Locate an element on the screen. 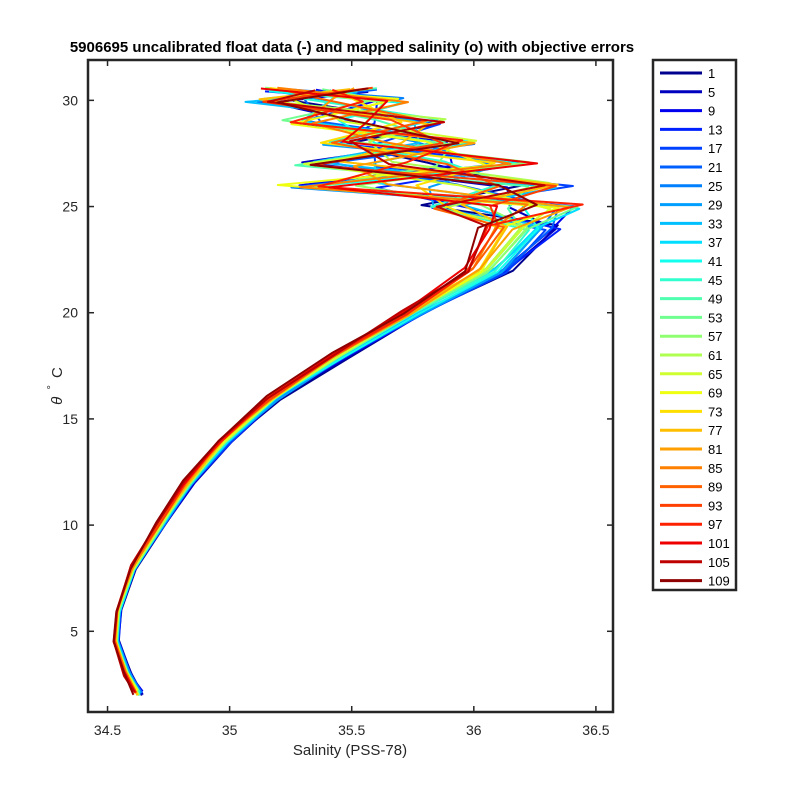 Image resolution: width=800 pixels, height=800 pixels. legend-label-37: 37 is located at coordinates (715, 242).